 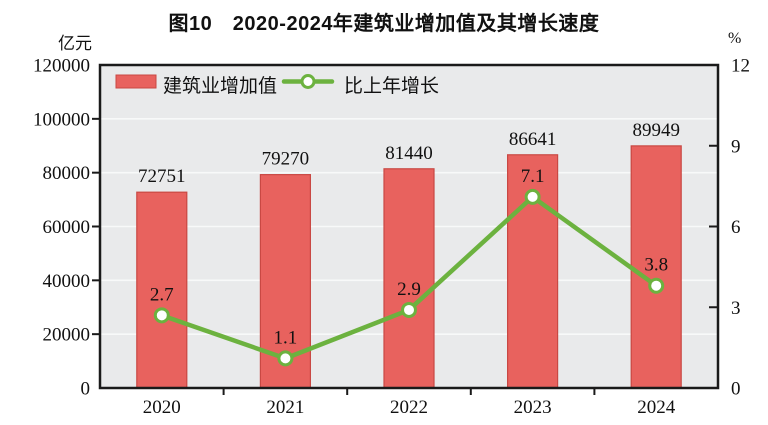 What do you see at coordinates (656, 265) in the screenshot?
I see `line-value-label: 3.8` at bounding box center [656, 265].